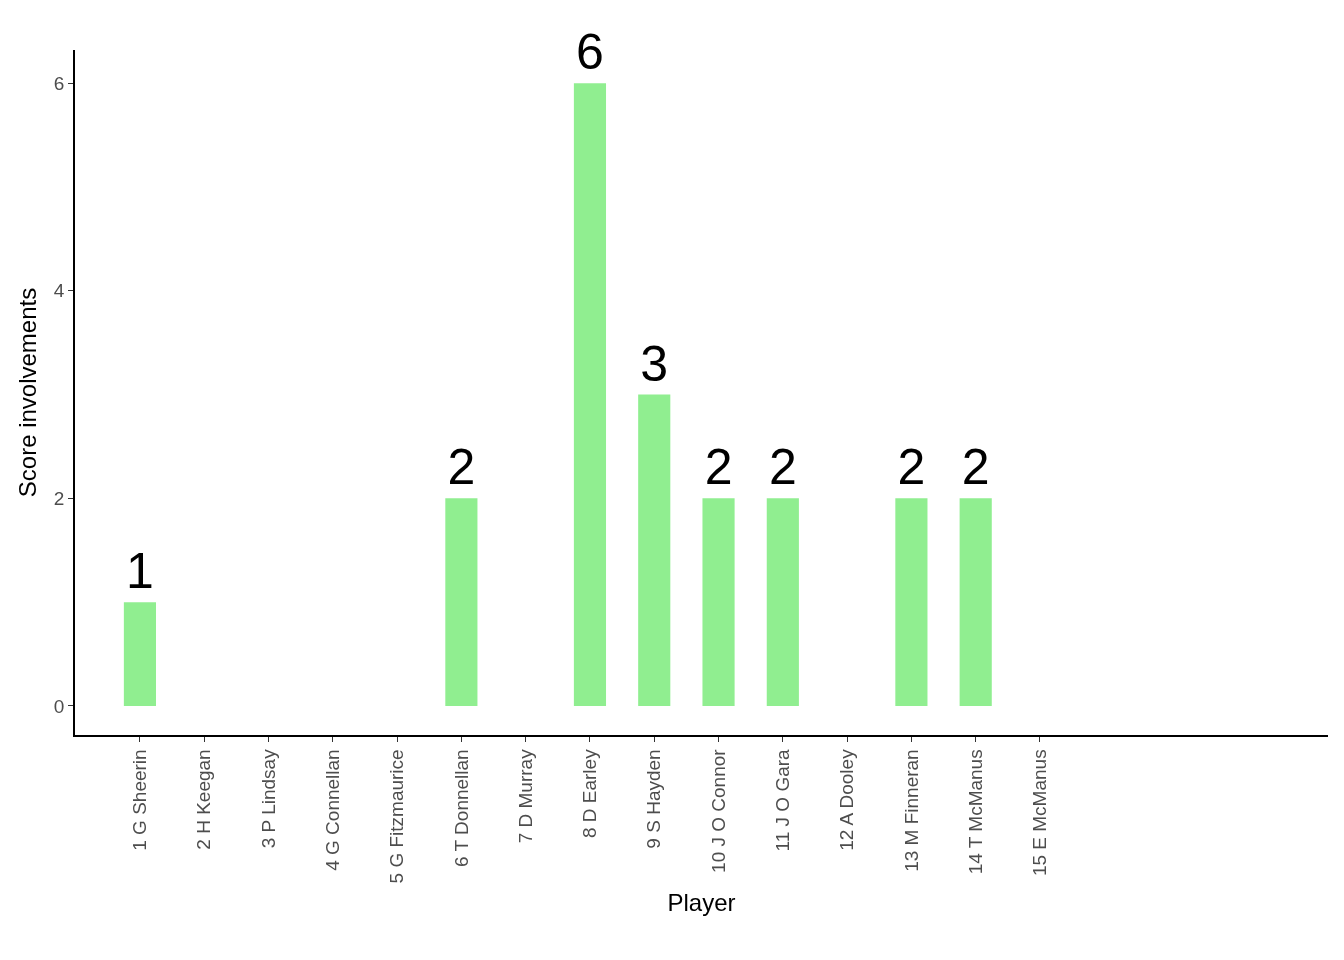  Describe the element at coordinates (911, 810) in the screenshot. I see `x-tick-label: 13 M Finneran` at that location.